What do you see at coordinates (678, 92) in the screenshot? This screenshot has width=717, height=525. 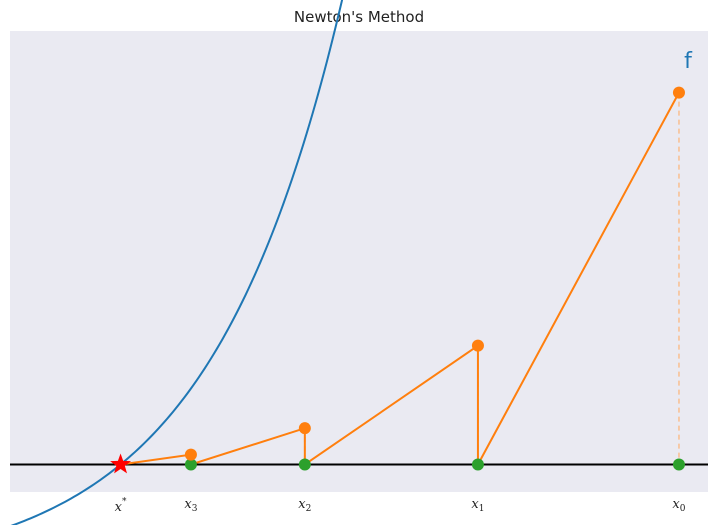 I see `fx-point-x0` at bounding box center [678, 92].